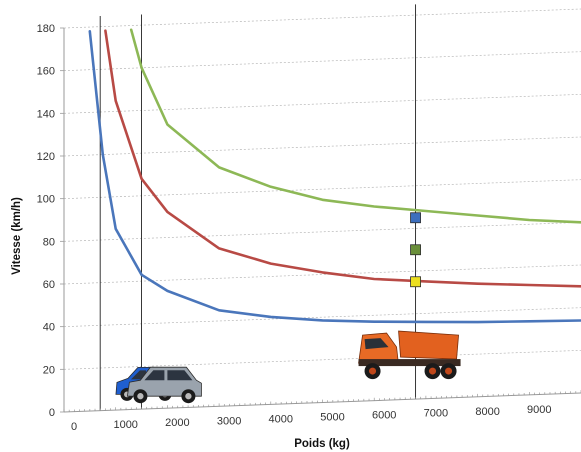 This screenshot has width=581, height=452. I want to click on y-tick-label: 160, so click(46, 72).